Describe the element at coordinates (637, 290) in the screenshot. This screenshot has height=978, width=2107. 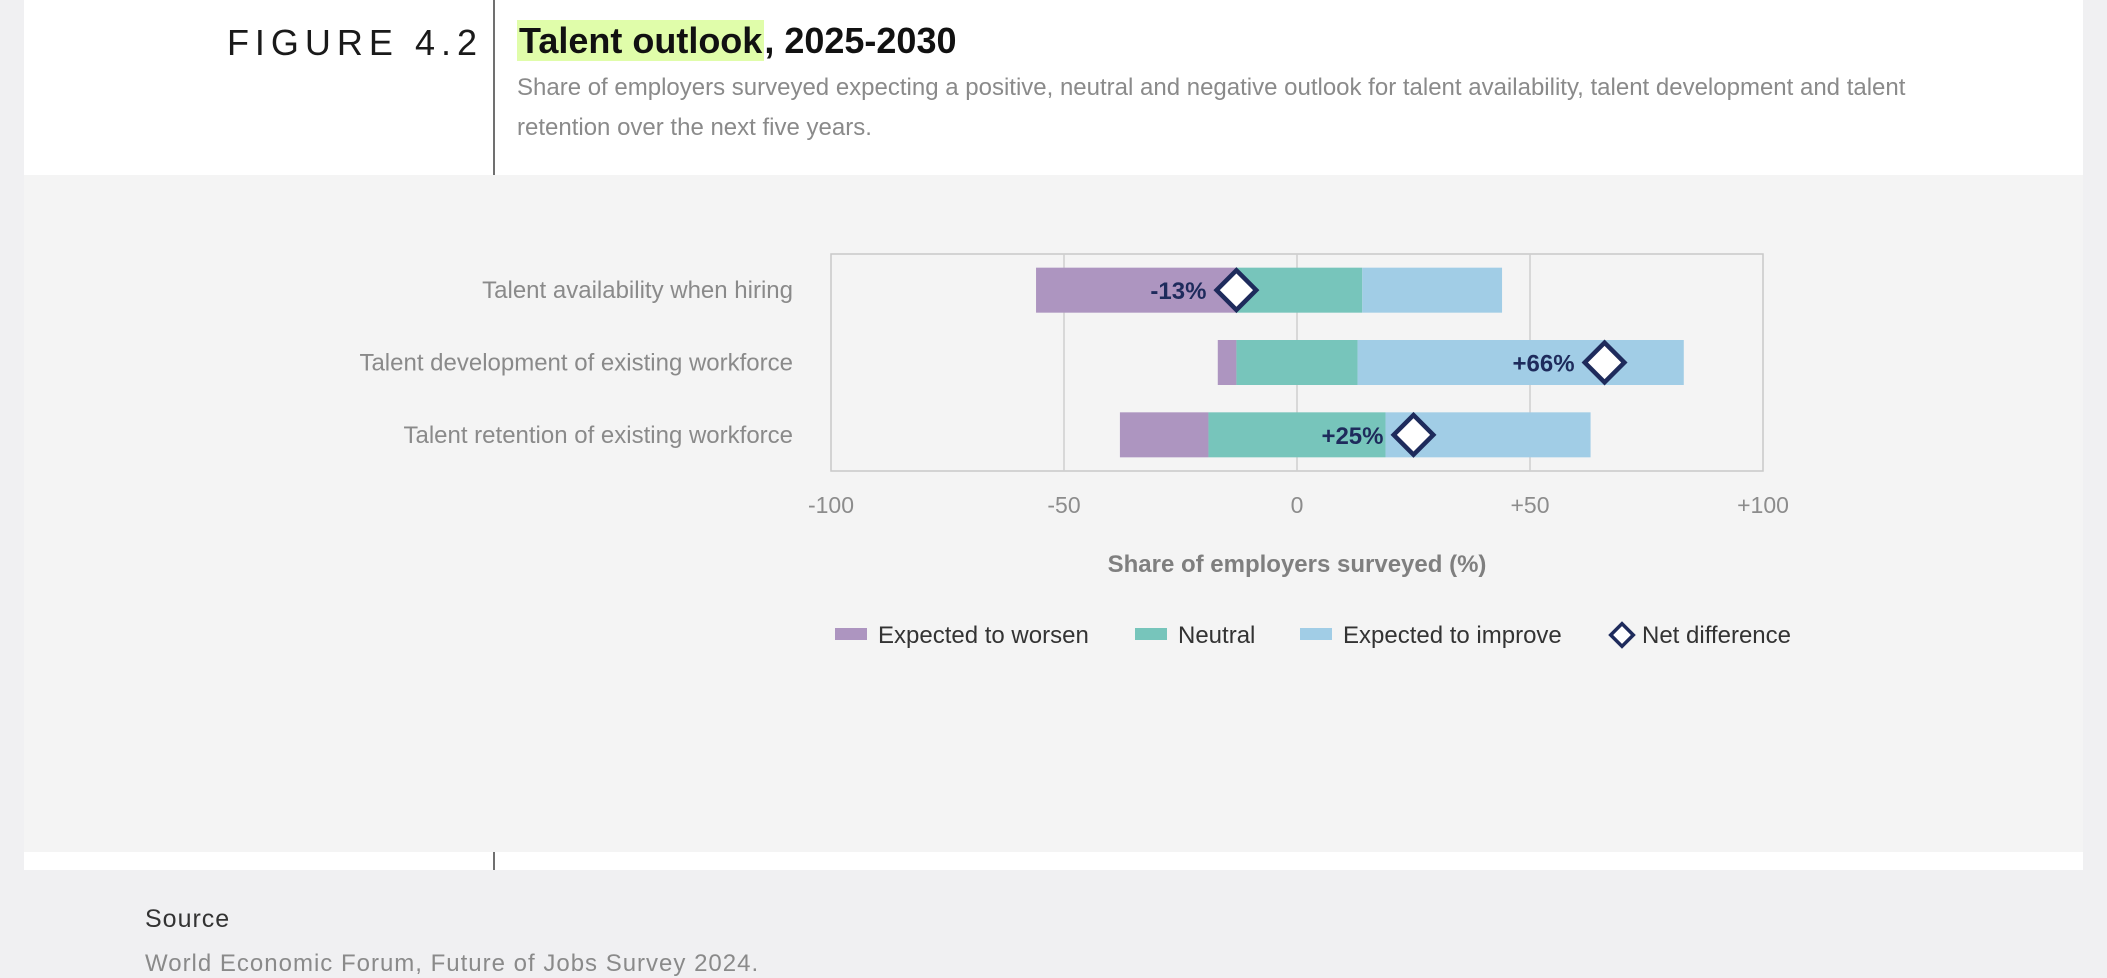
I see `category-label: Talent availability when hiring` at that location.